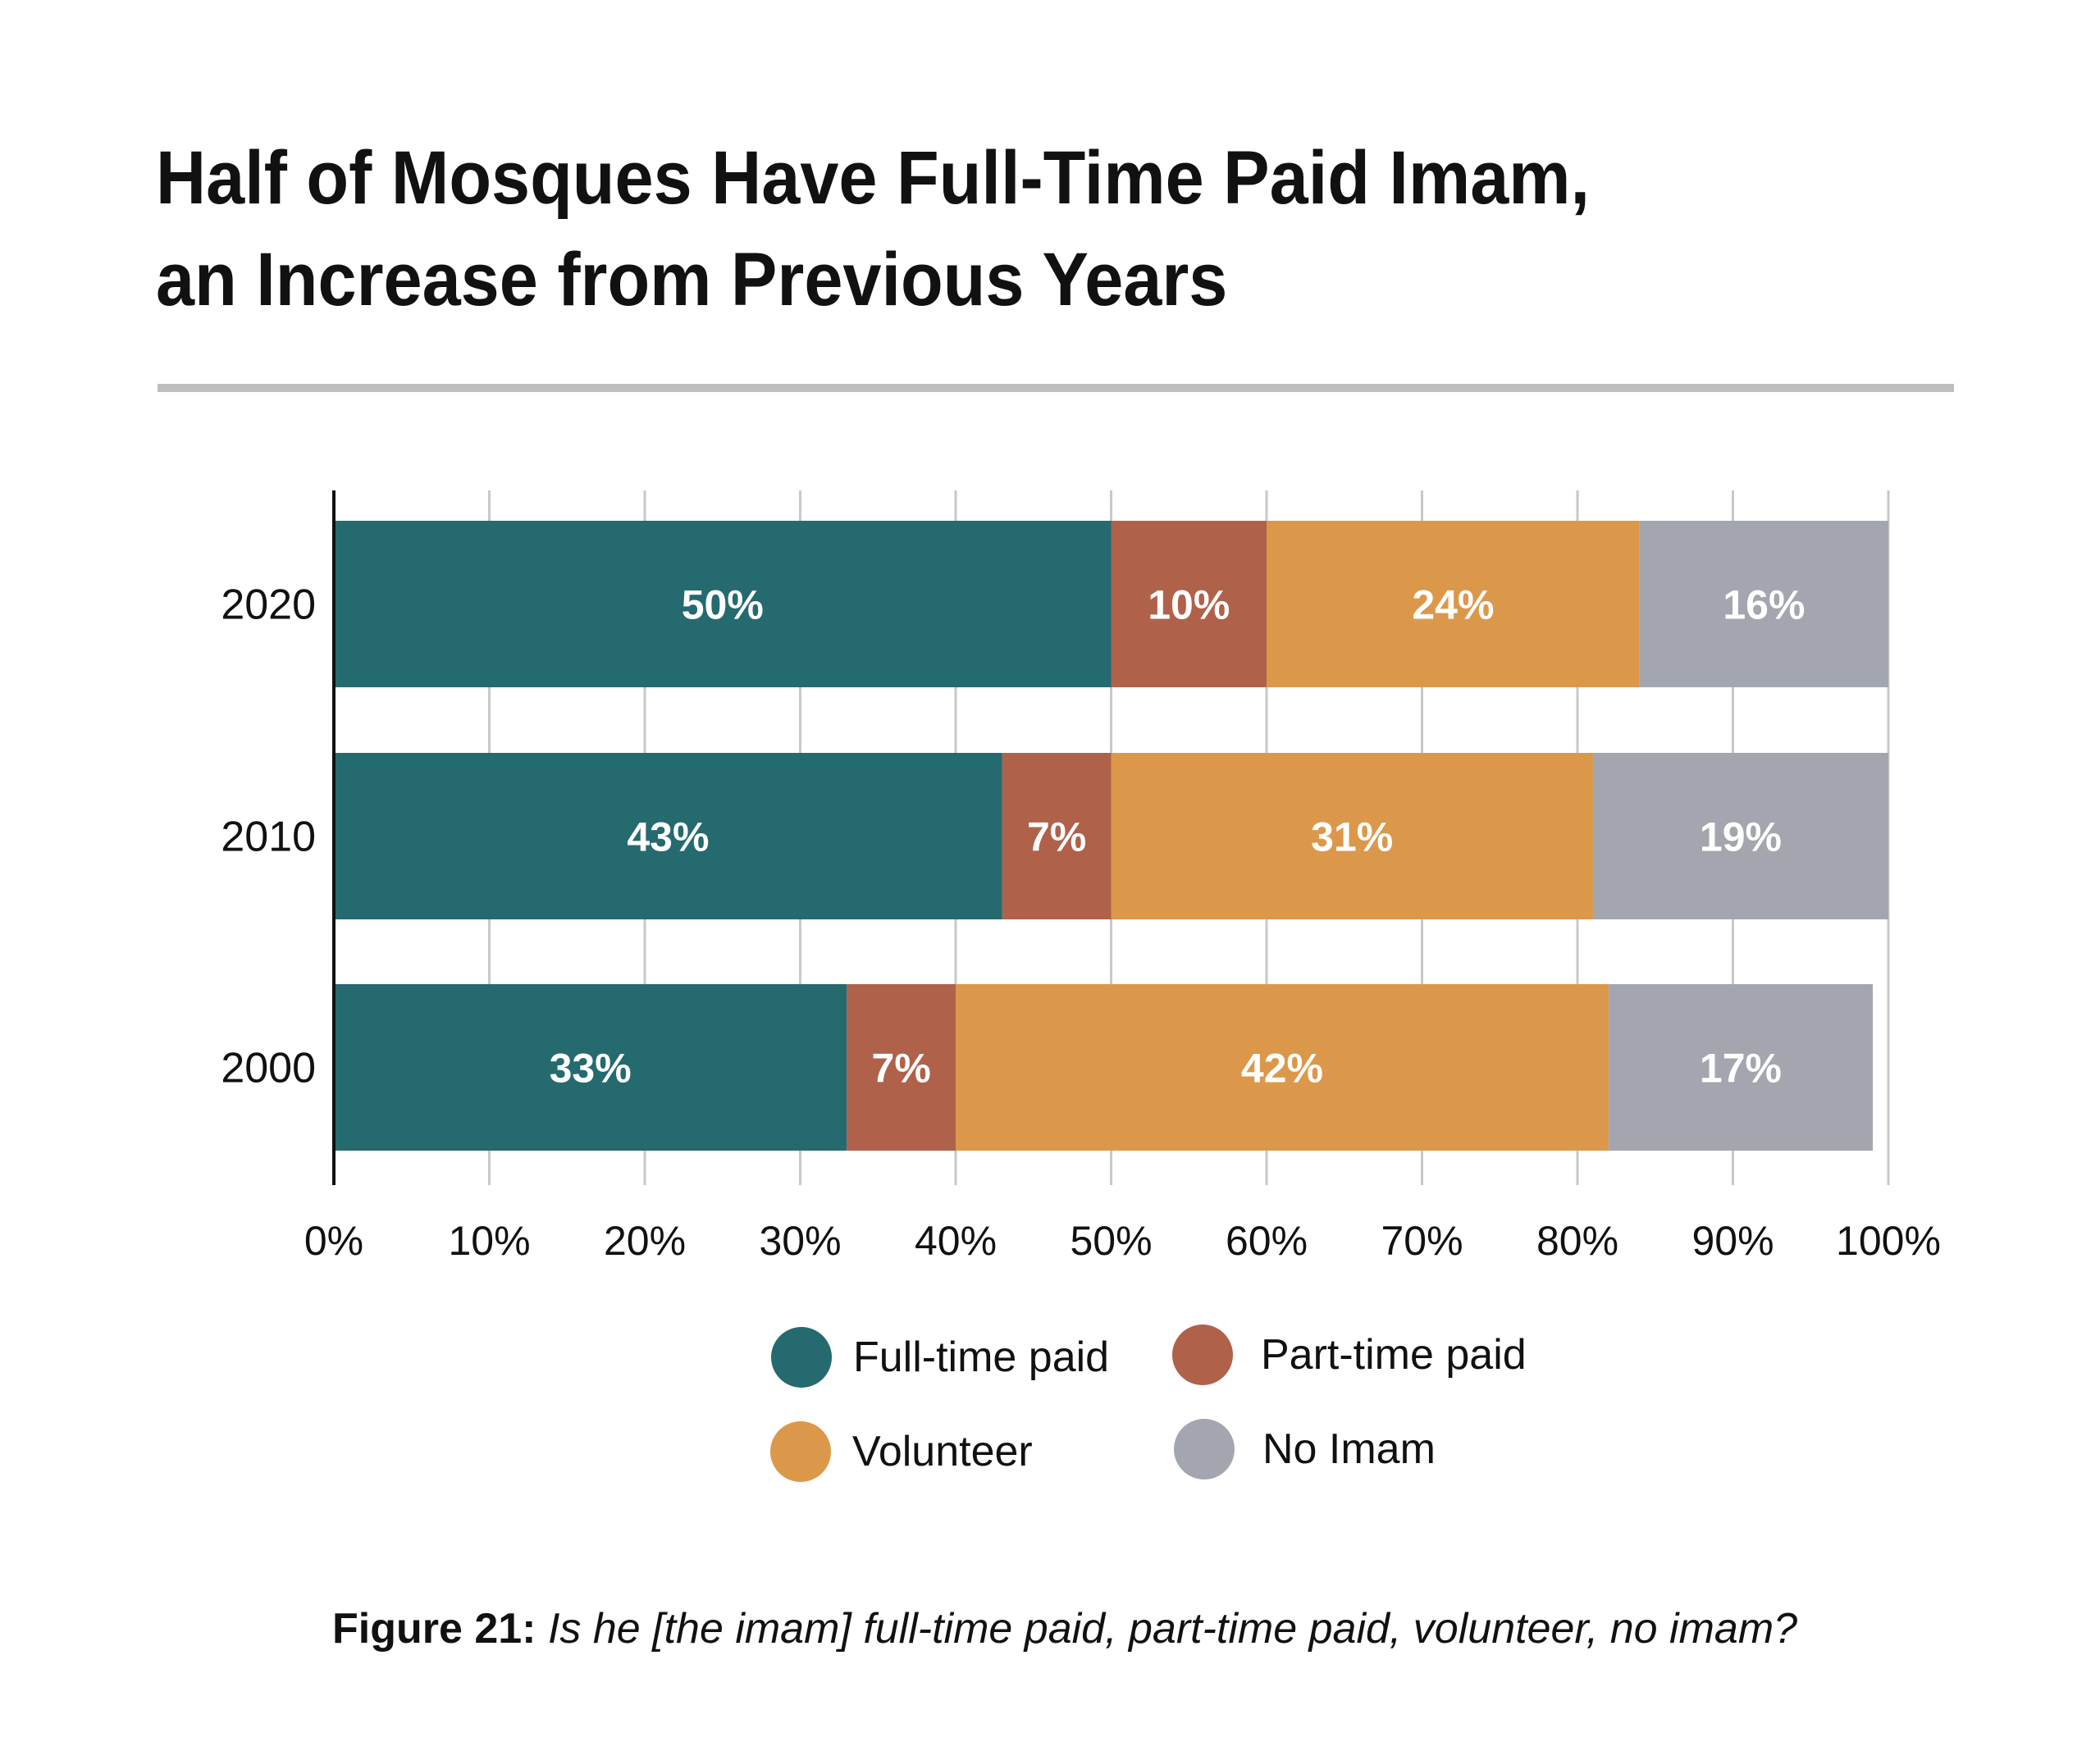 The width and height of the screenshot is (2100, 1760). What do you see at coordinates (489, 1241) in the screenshot?
I see `x-tick-label: 10%` at bounding box center [489, 1241].